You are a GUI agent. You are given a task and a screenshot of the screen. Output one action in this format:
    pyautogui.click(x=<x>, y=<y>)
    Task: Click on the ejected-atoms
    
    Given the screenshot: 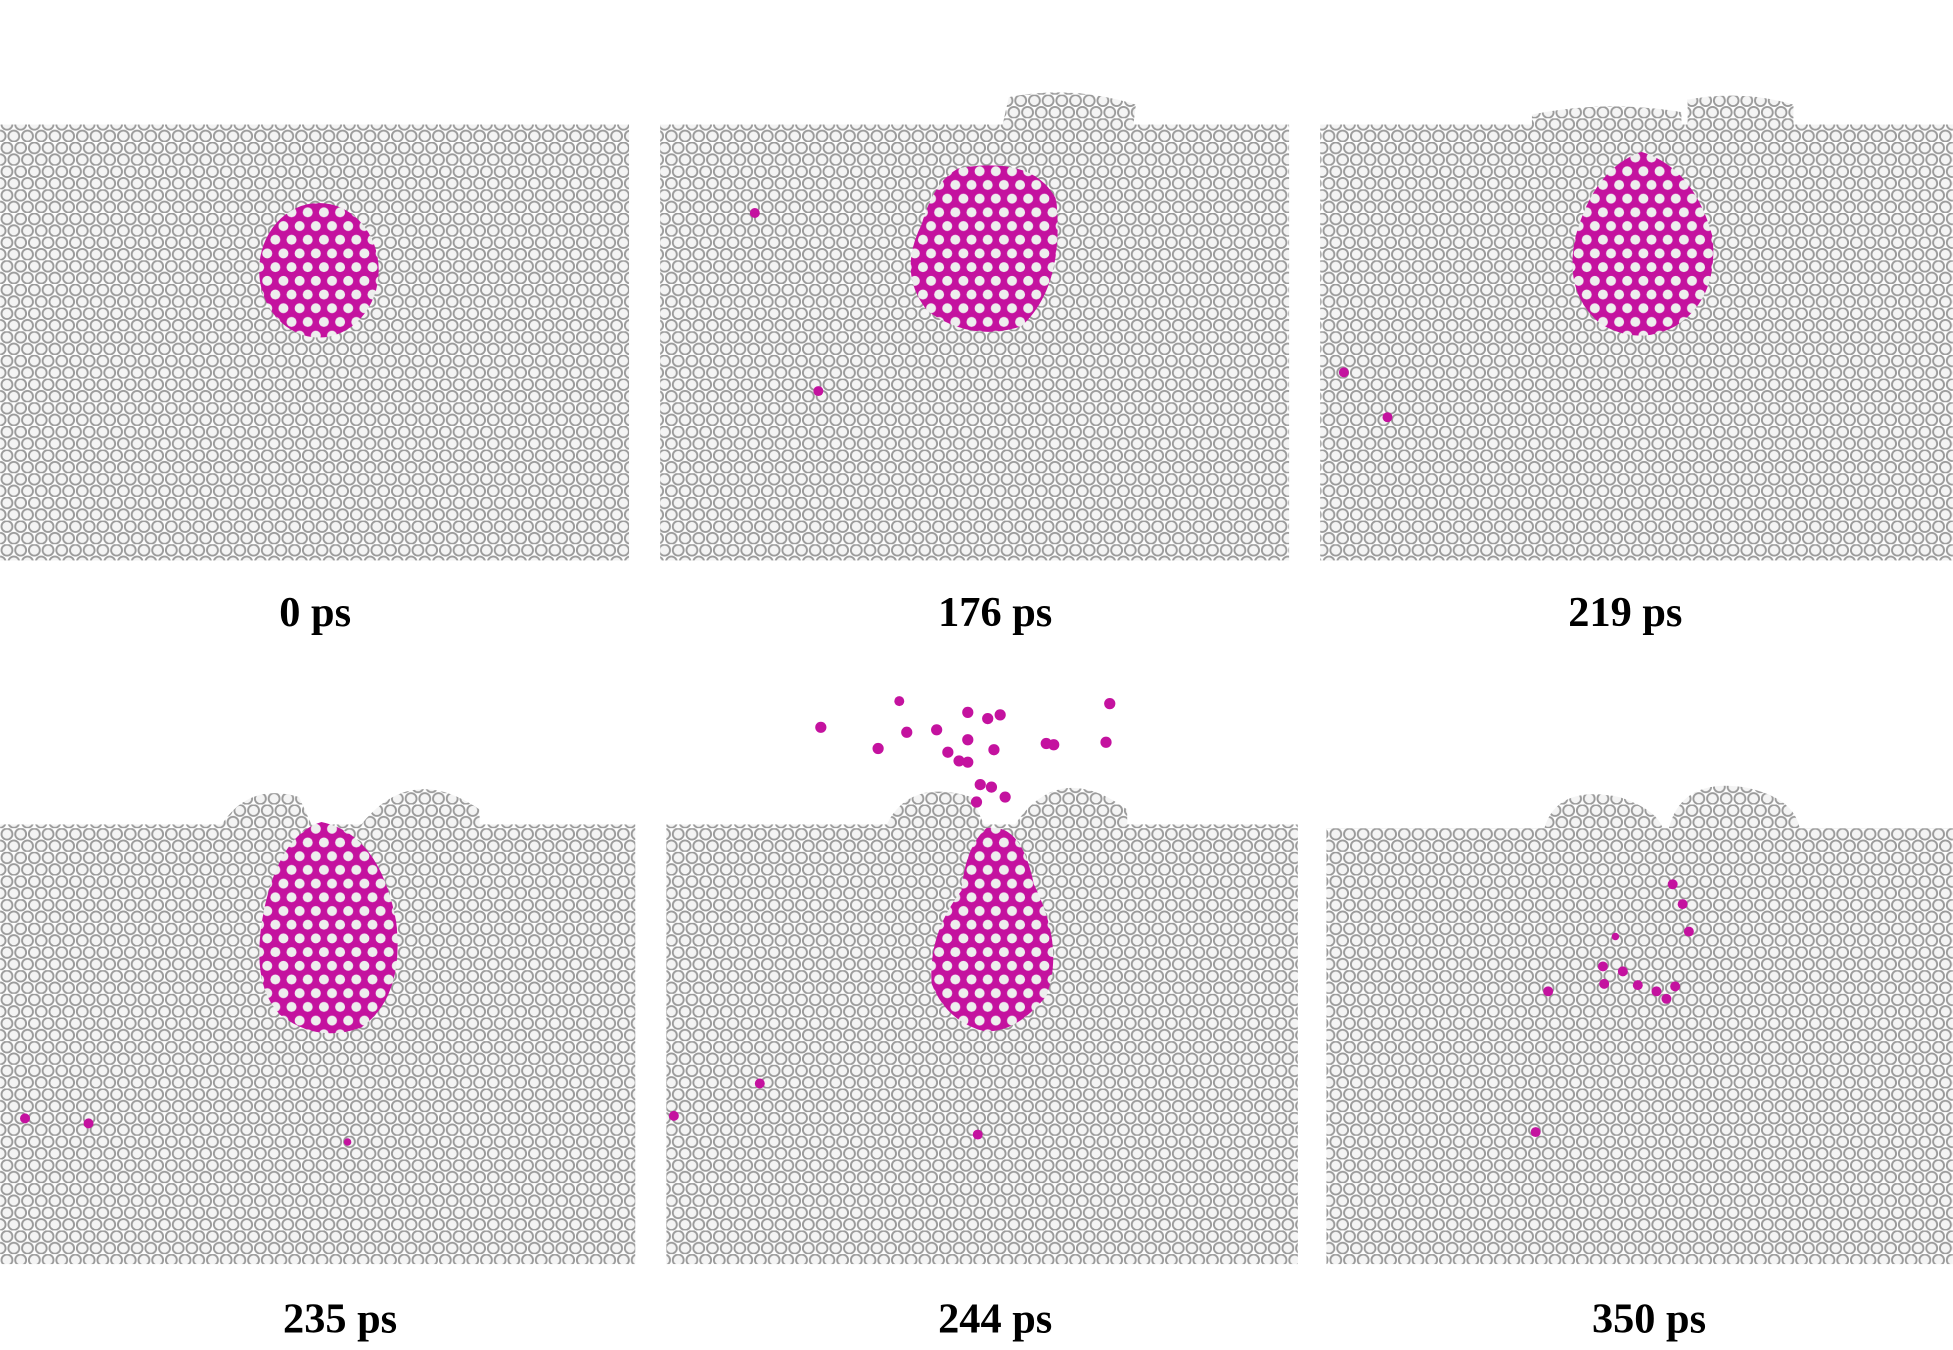 What is the action you would take?
    pyautogui.click(x=892, y=918)
    